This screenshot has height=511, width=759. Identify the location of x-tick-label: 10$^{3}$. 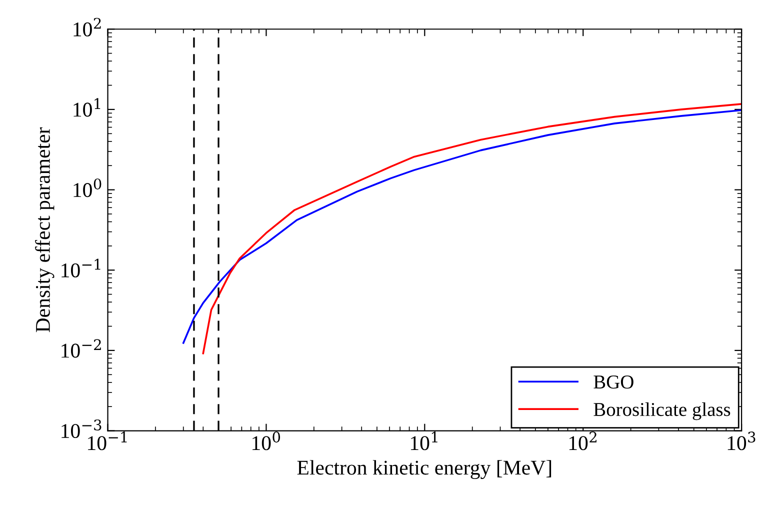
(742, 441).